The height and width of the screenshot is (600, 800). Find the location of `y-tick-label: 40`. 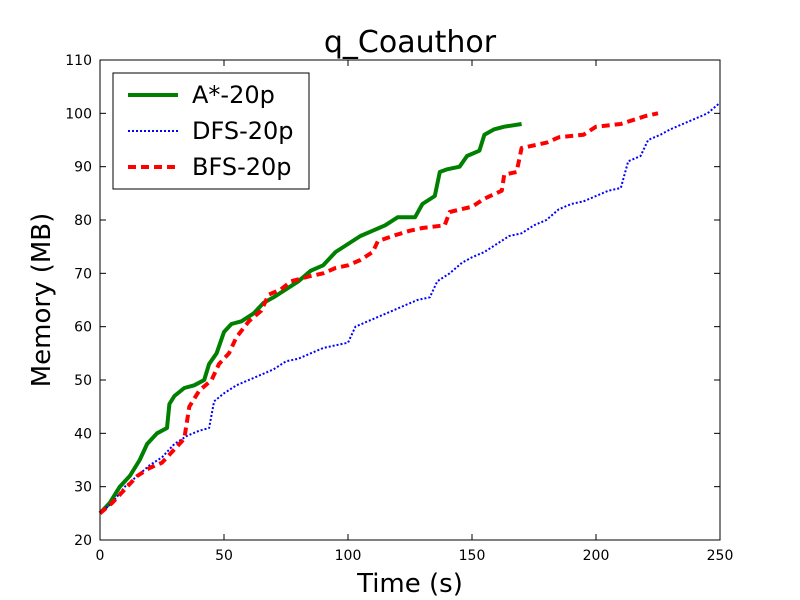

y-tick-label: 40 is located at coordinates (83, 434).